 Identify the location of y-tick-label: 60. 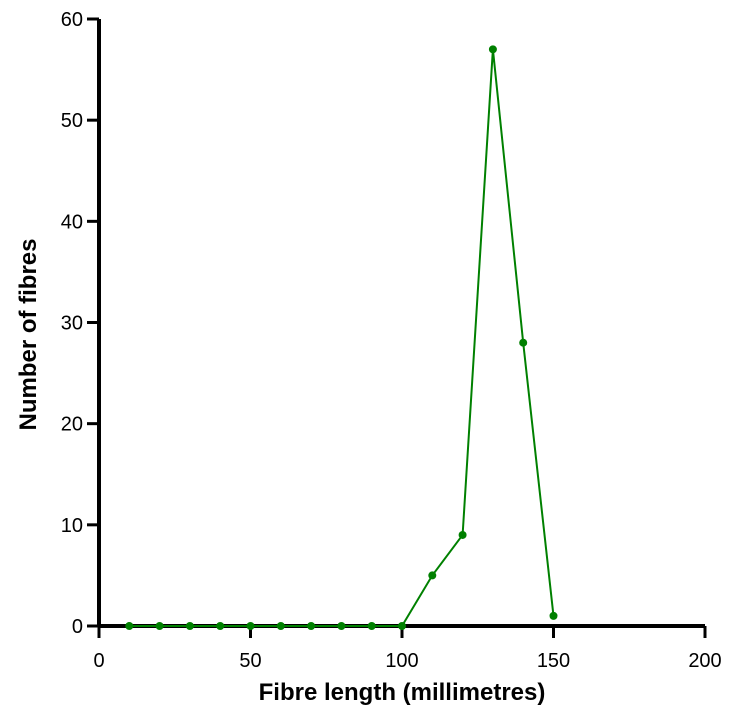
(72, 20).